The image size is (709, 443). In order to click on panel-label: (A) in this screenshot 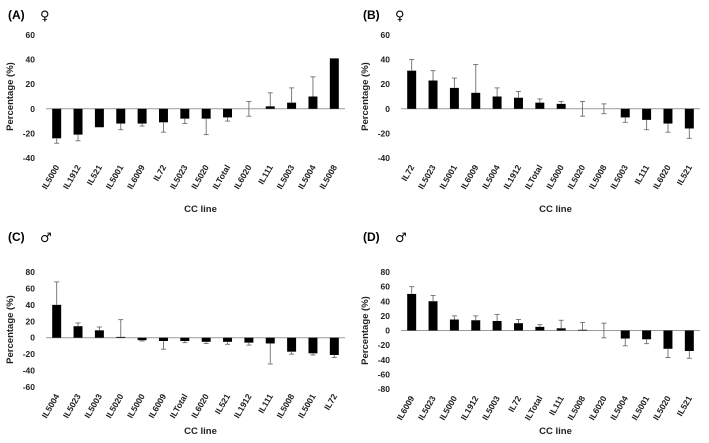, I will do `click(16, 15)`.